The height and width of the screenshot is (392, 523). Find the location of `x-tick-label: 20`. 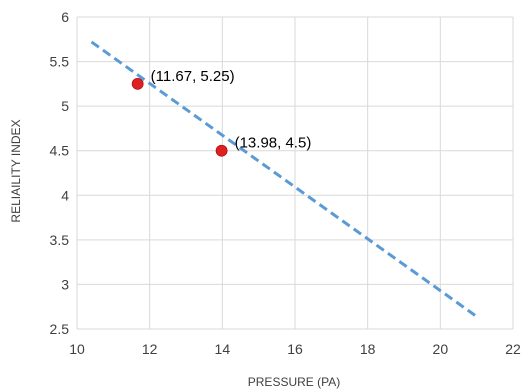

x-tick-label: 20 is located at coordinates (441, 349).